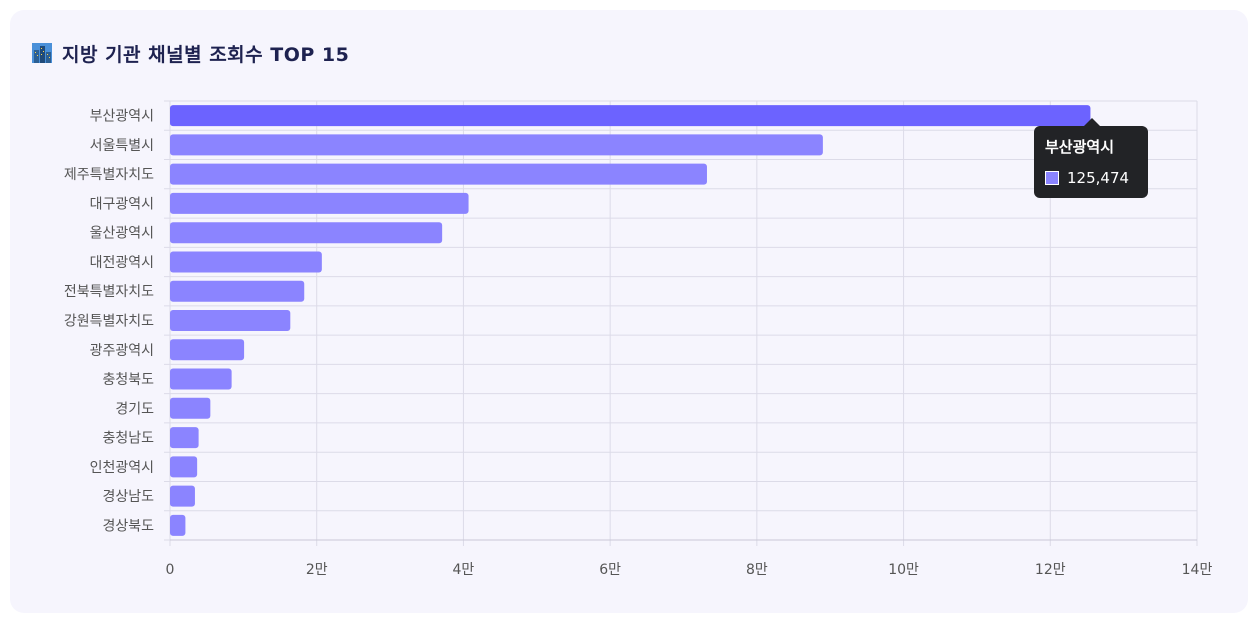 Image resolution: width=1255 pixels, height=636 pixels. I want to click on y-tick-label: 제주특별자치도, so click(109, 175).